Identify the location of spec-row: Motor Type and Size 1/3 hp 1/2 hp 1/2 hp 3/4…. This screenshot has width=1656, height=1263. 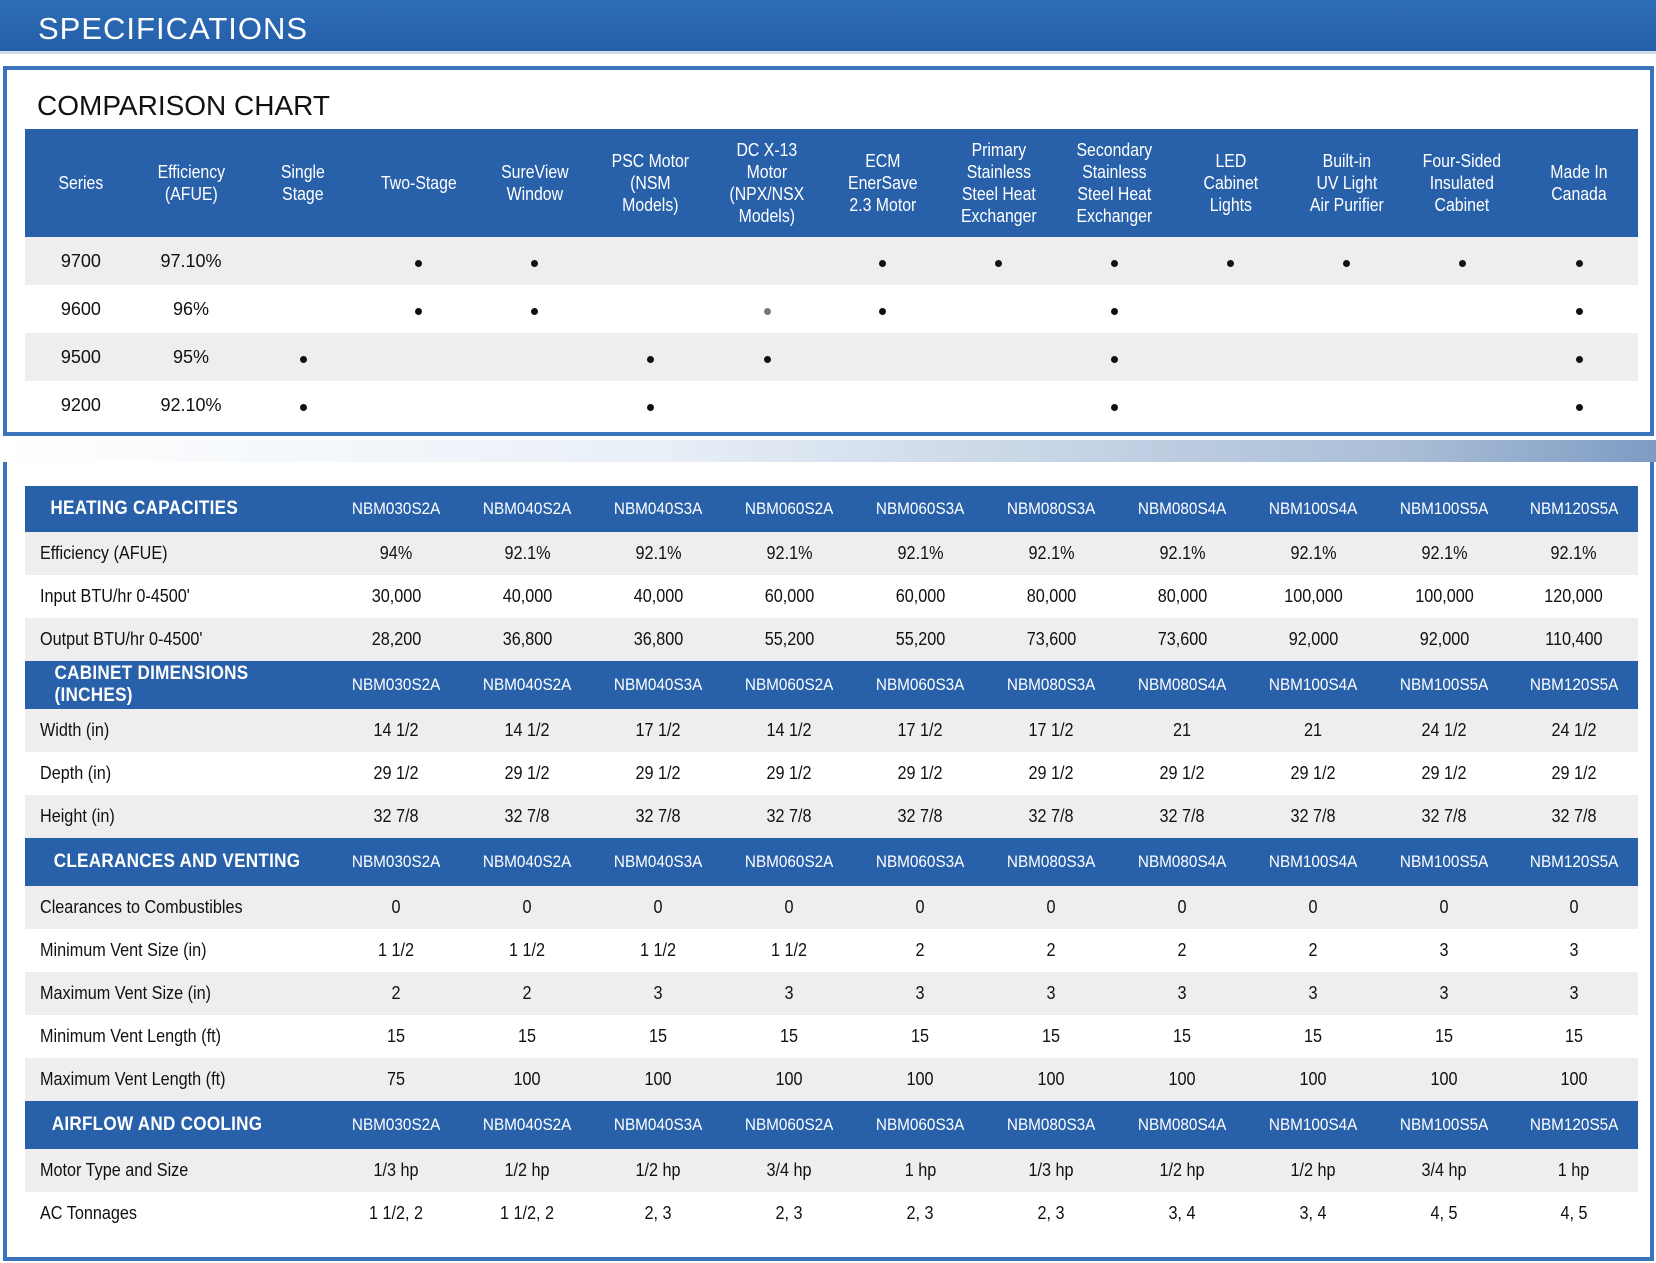
(831, 1170).